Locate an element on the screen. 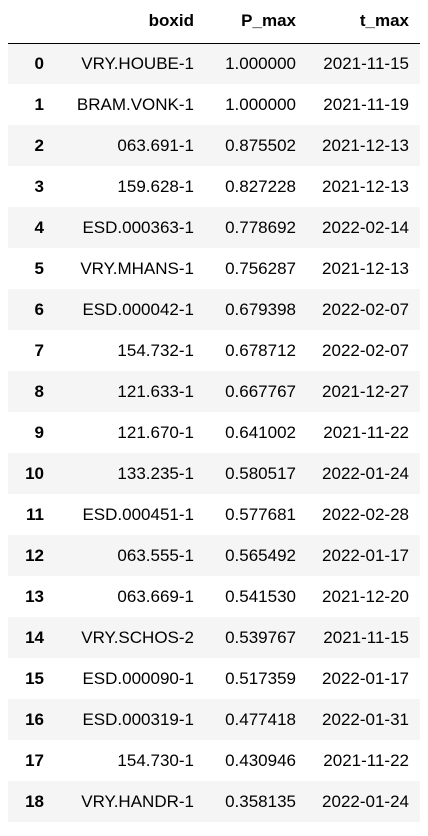 The image size is (428, 836). cell-t-max: 2022-02-28 is located at coordinates (365, 514).